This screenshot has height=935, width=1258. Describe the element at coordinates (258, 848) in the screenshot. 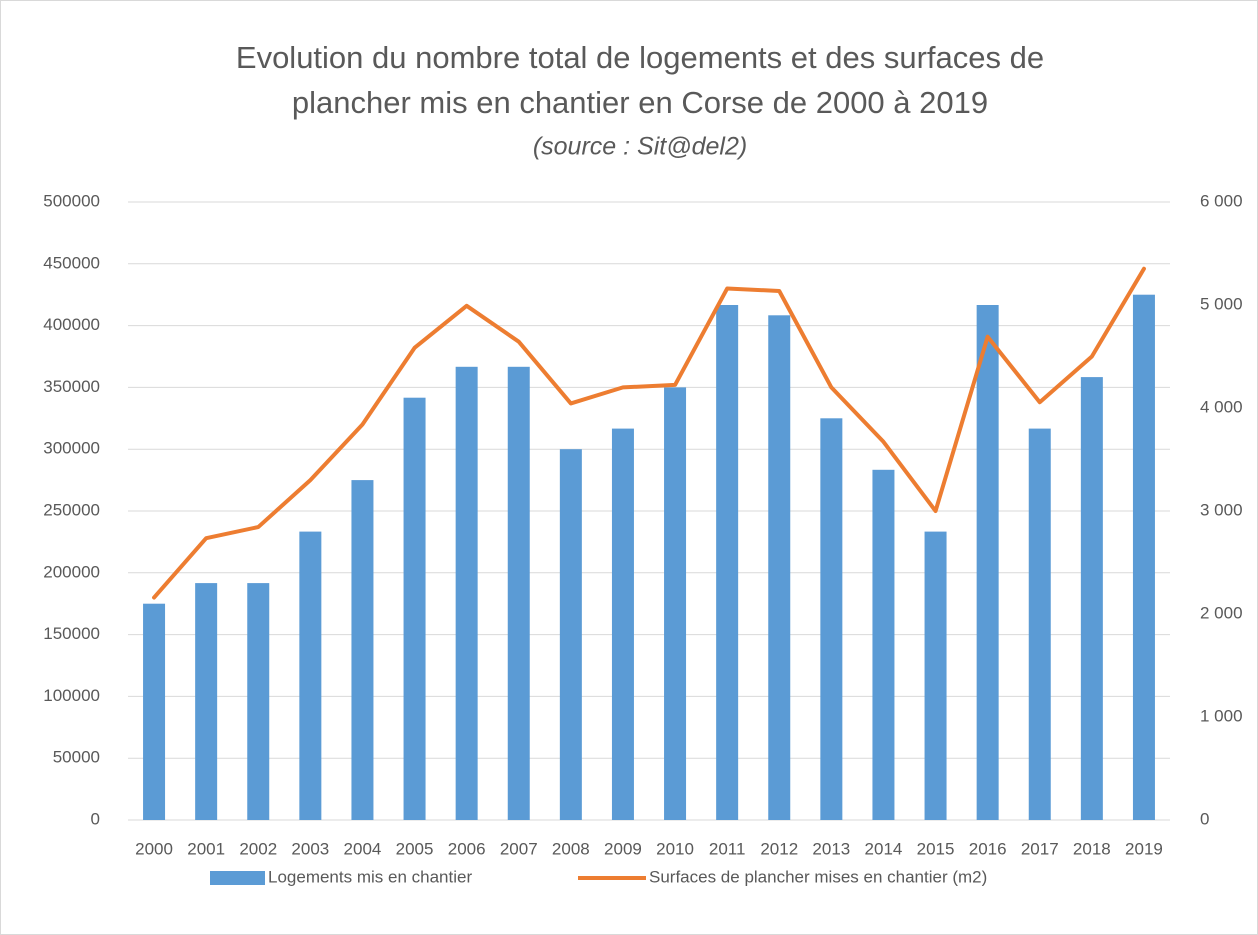

I see `x-tick-label: 2002` at that location.